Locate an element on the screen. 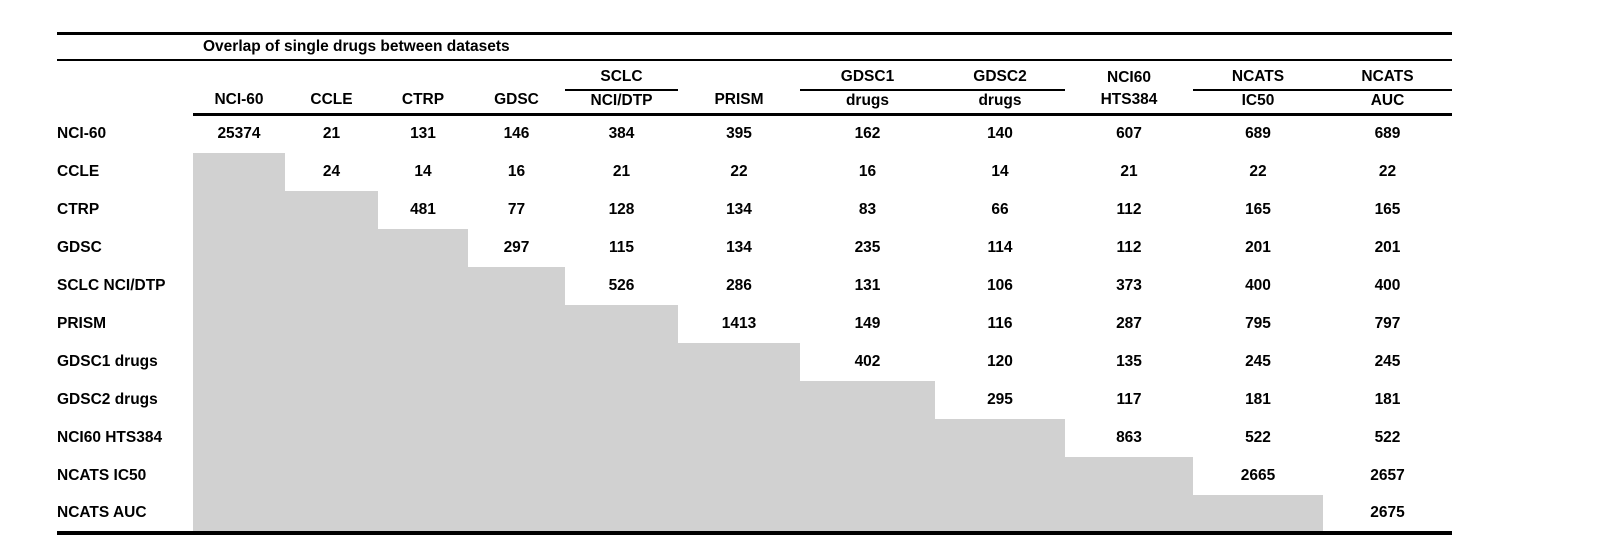 The width and height of the screenshot is (1616, 559). row-label: GDSC2 drugs is located at coordinates (107, 399).